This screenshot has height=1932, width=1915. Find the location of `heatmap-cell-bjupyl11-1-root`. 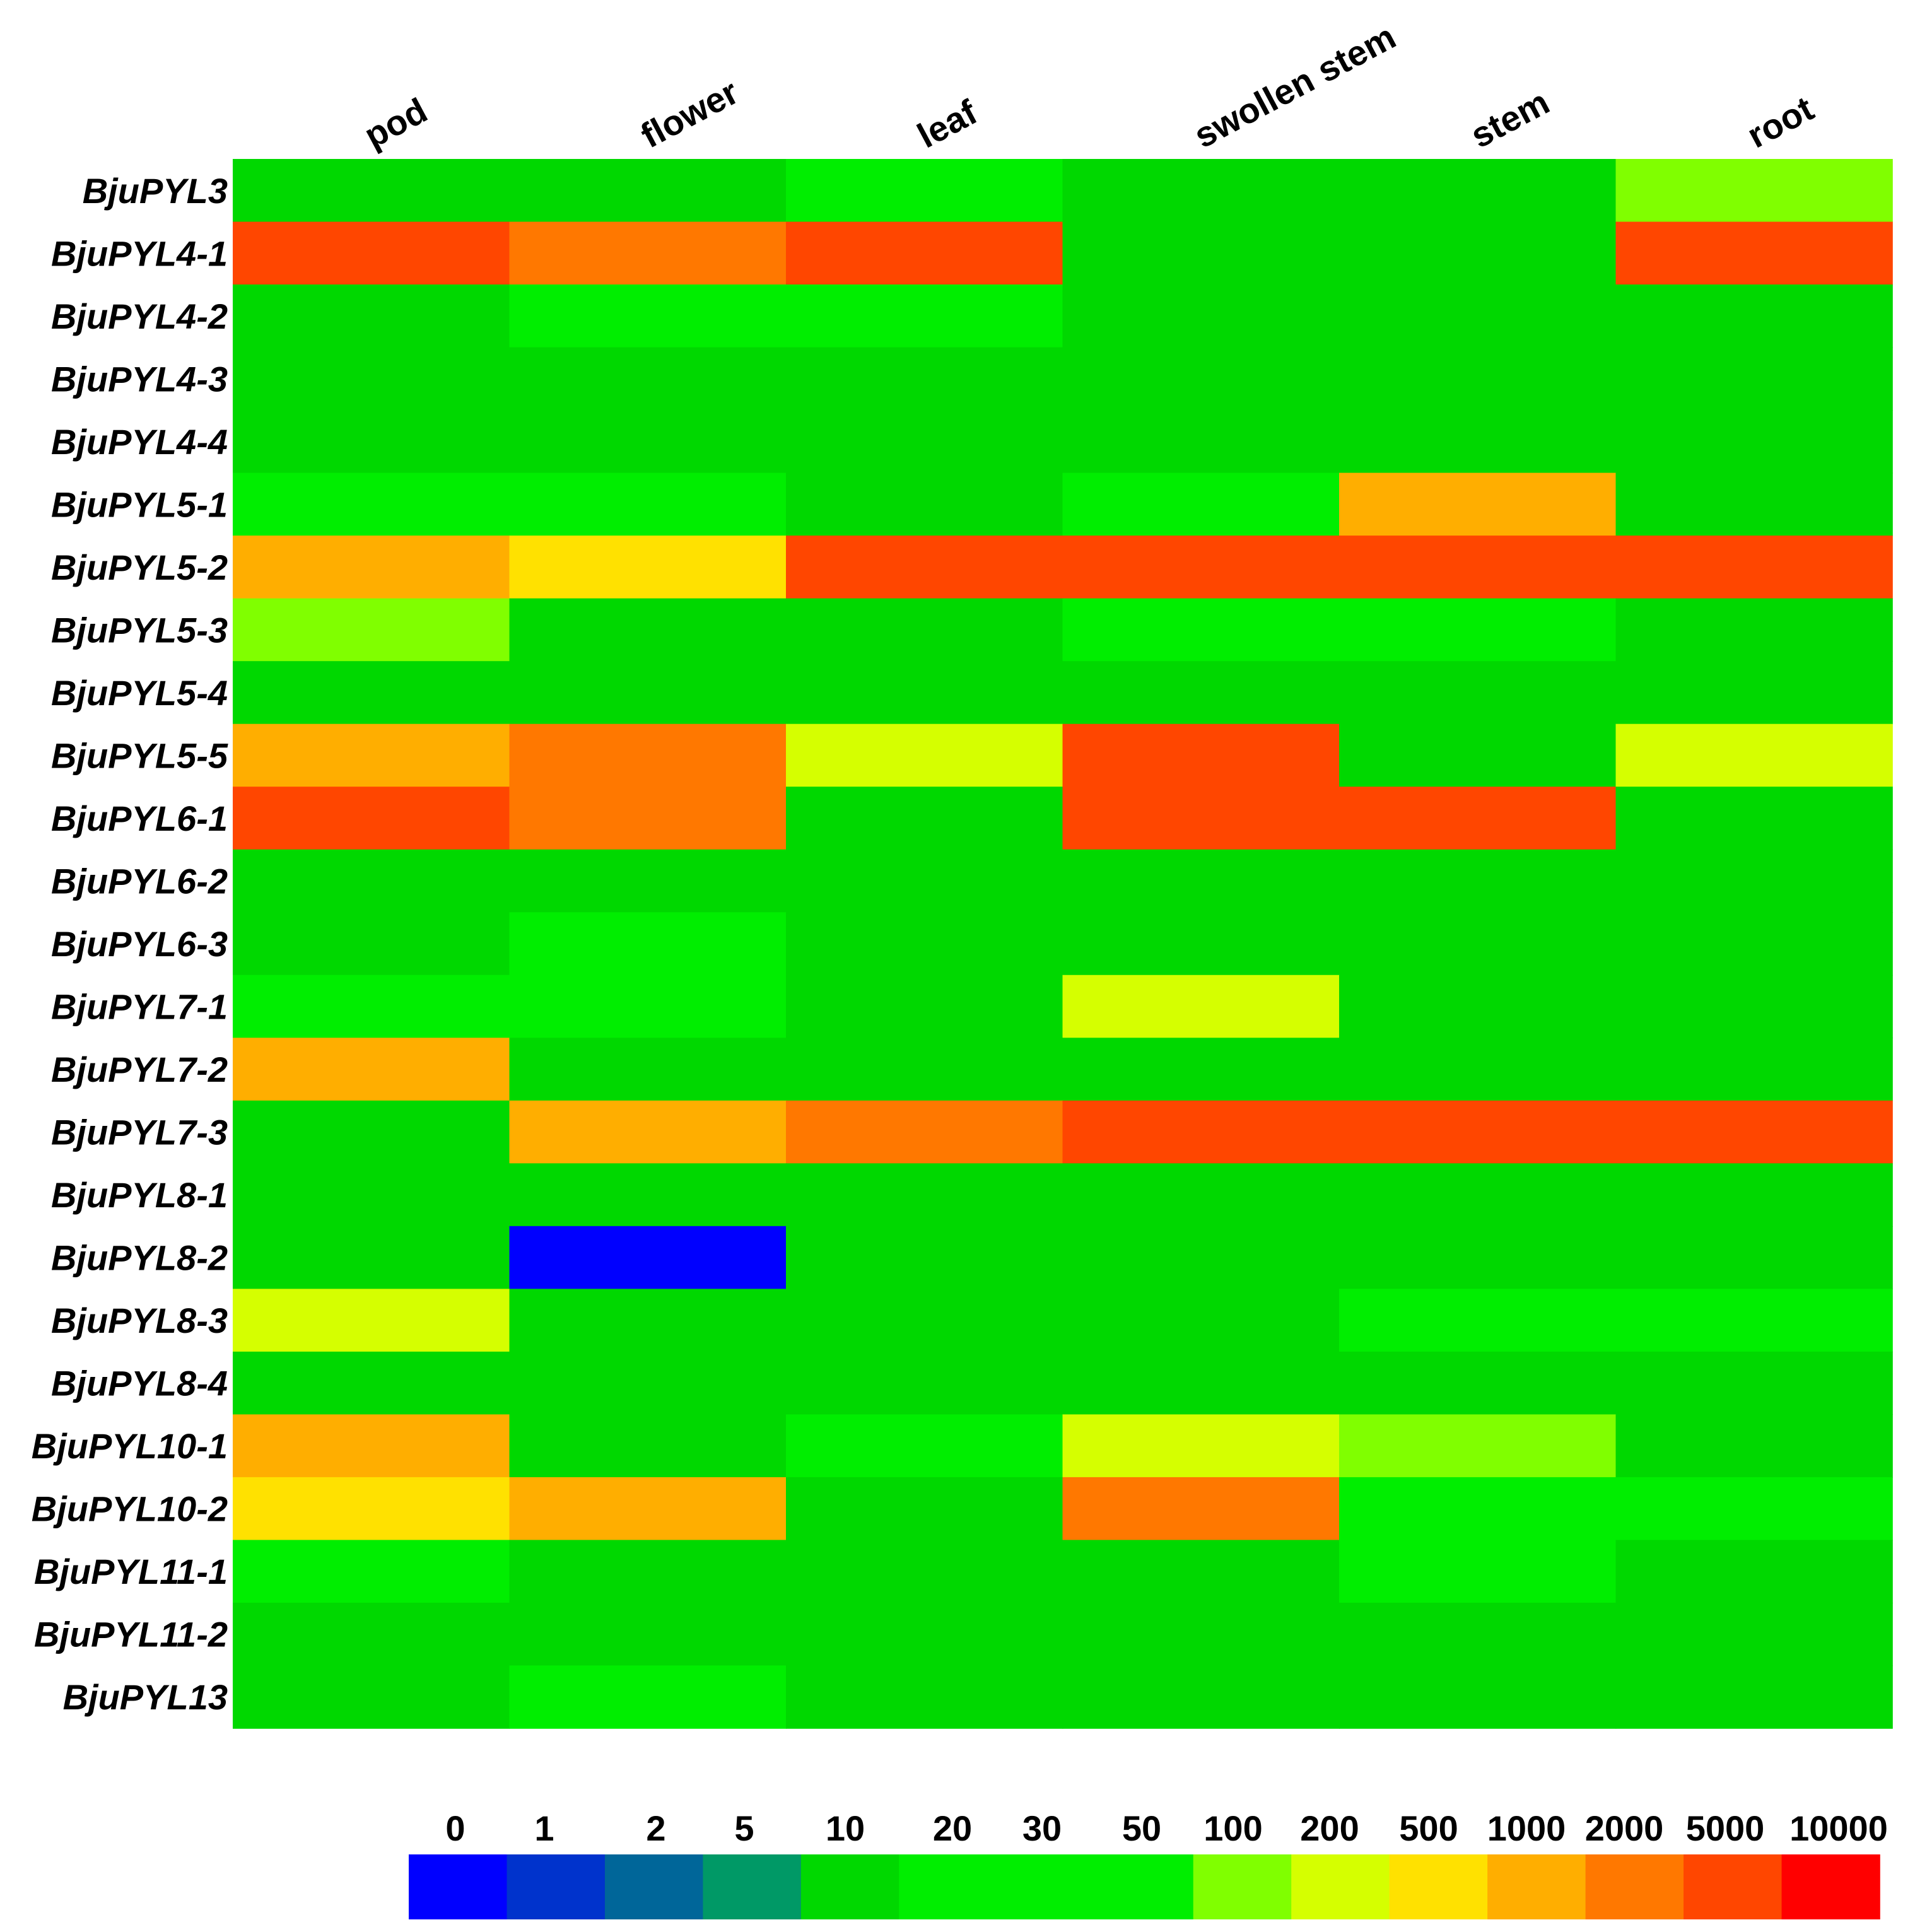

heatmap-cell-bjupyl11-1-root is located at coordinates (1754, 1571).